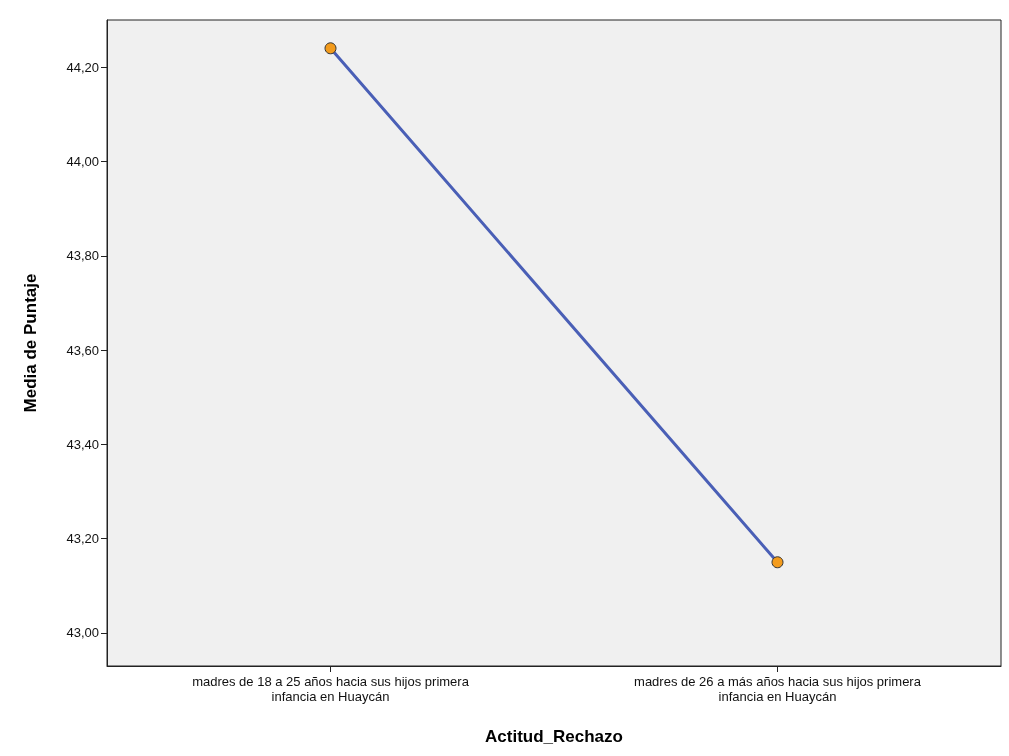 Image resolution: width=1009 pixels, height=756 pixels. I want to click on x-tick-label: madres de 26 a más años hacia sus hijos primera infancia en Huaycán, so click(778, 689).